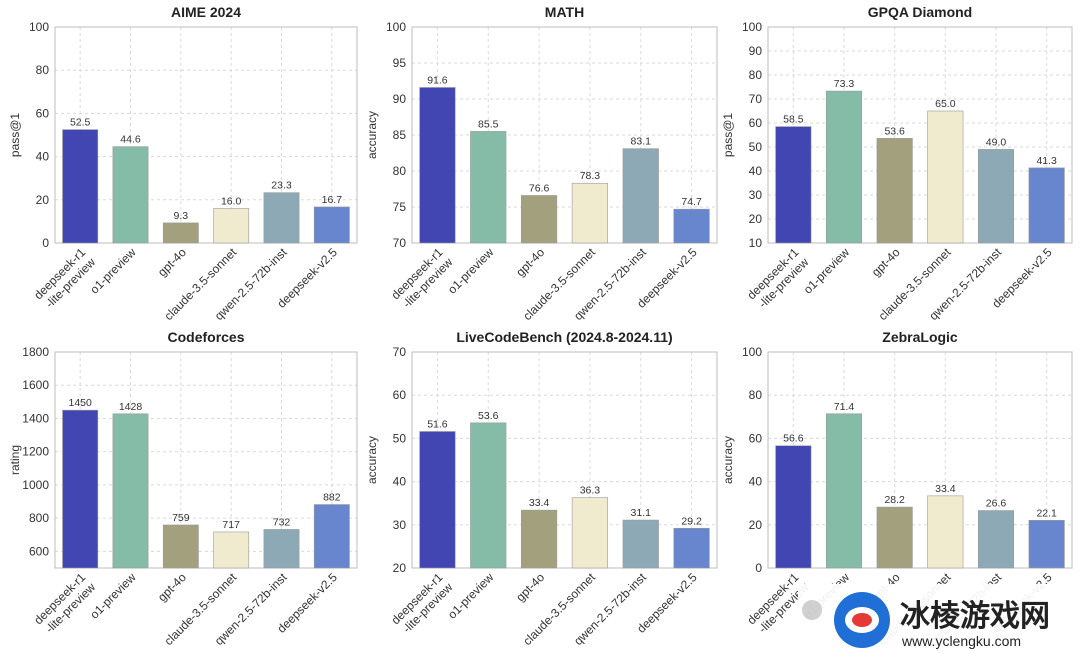 Image resolution: width=1080 pixels, height=654 pixels. I want to click on data-label: 36.3, so click(590, 491).